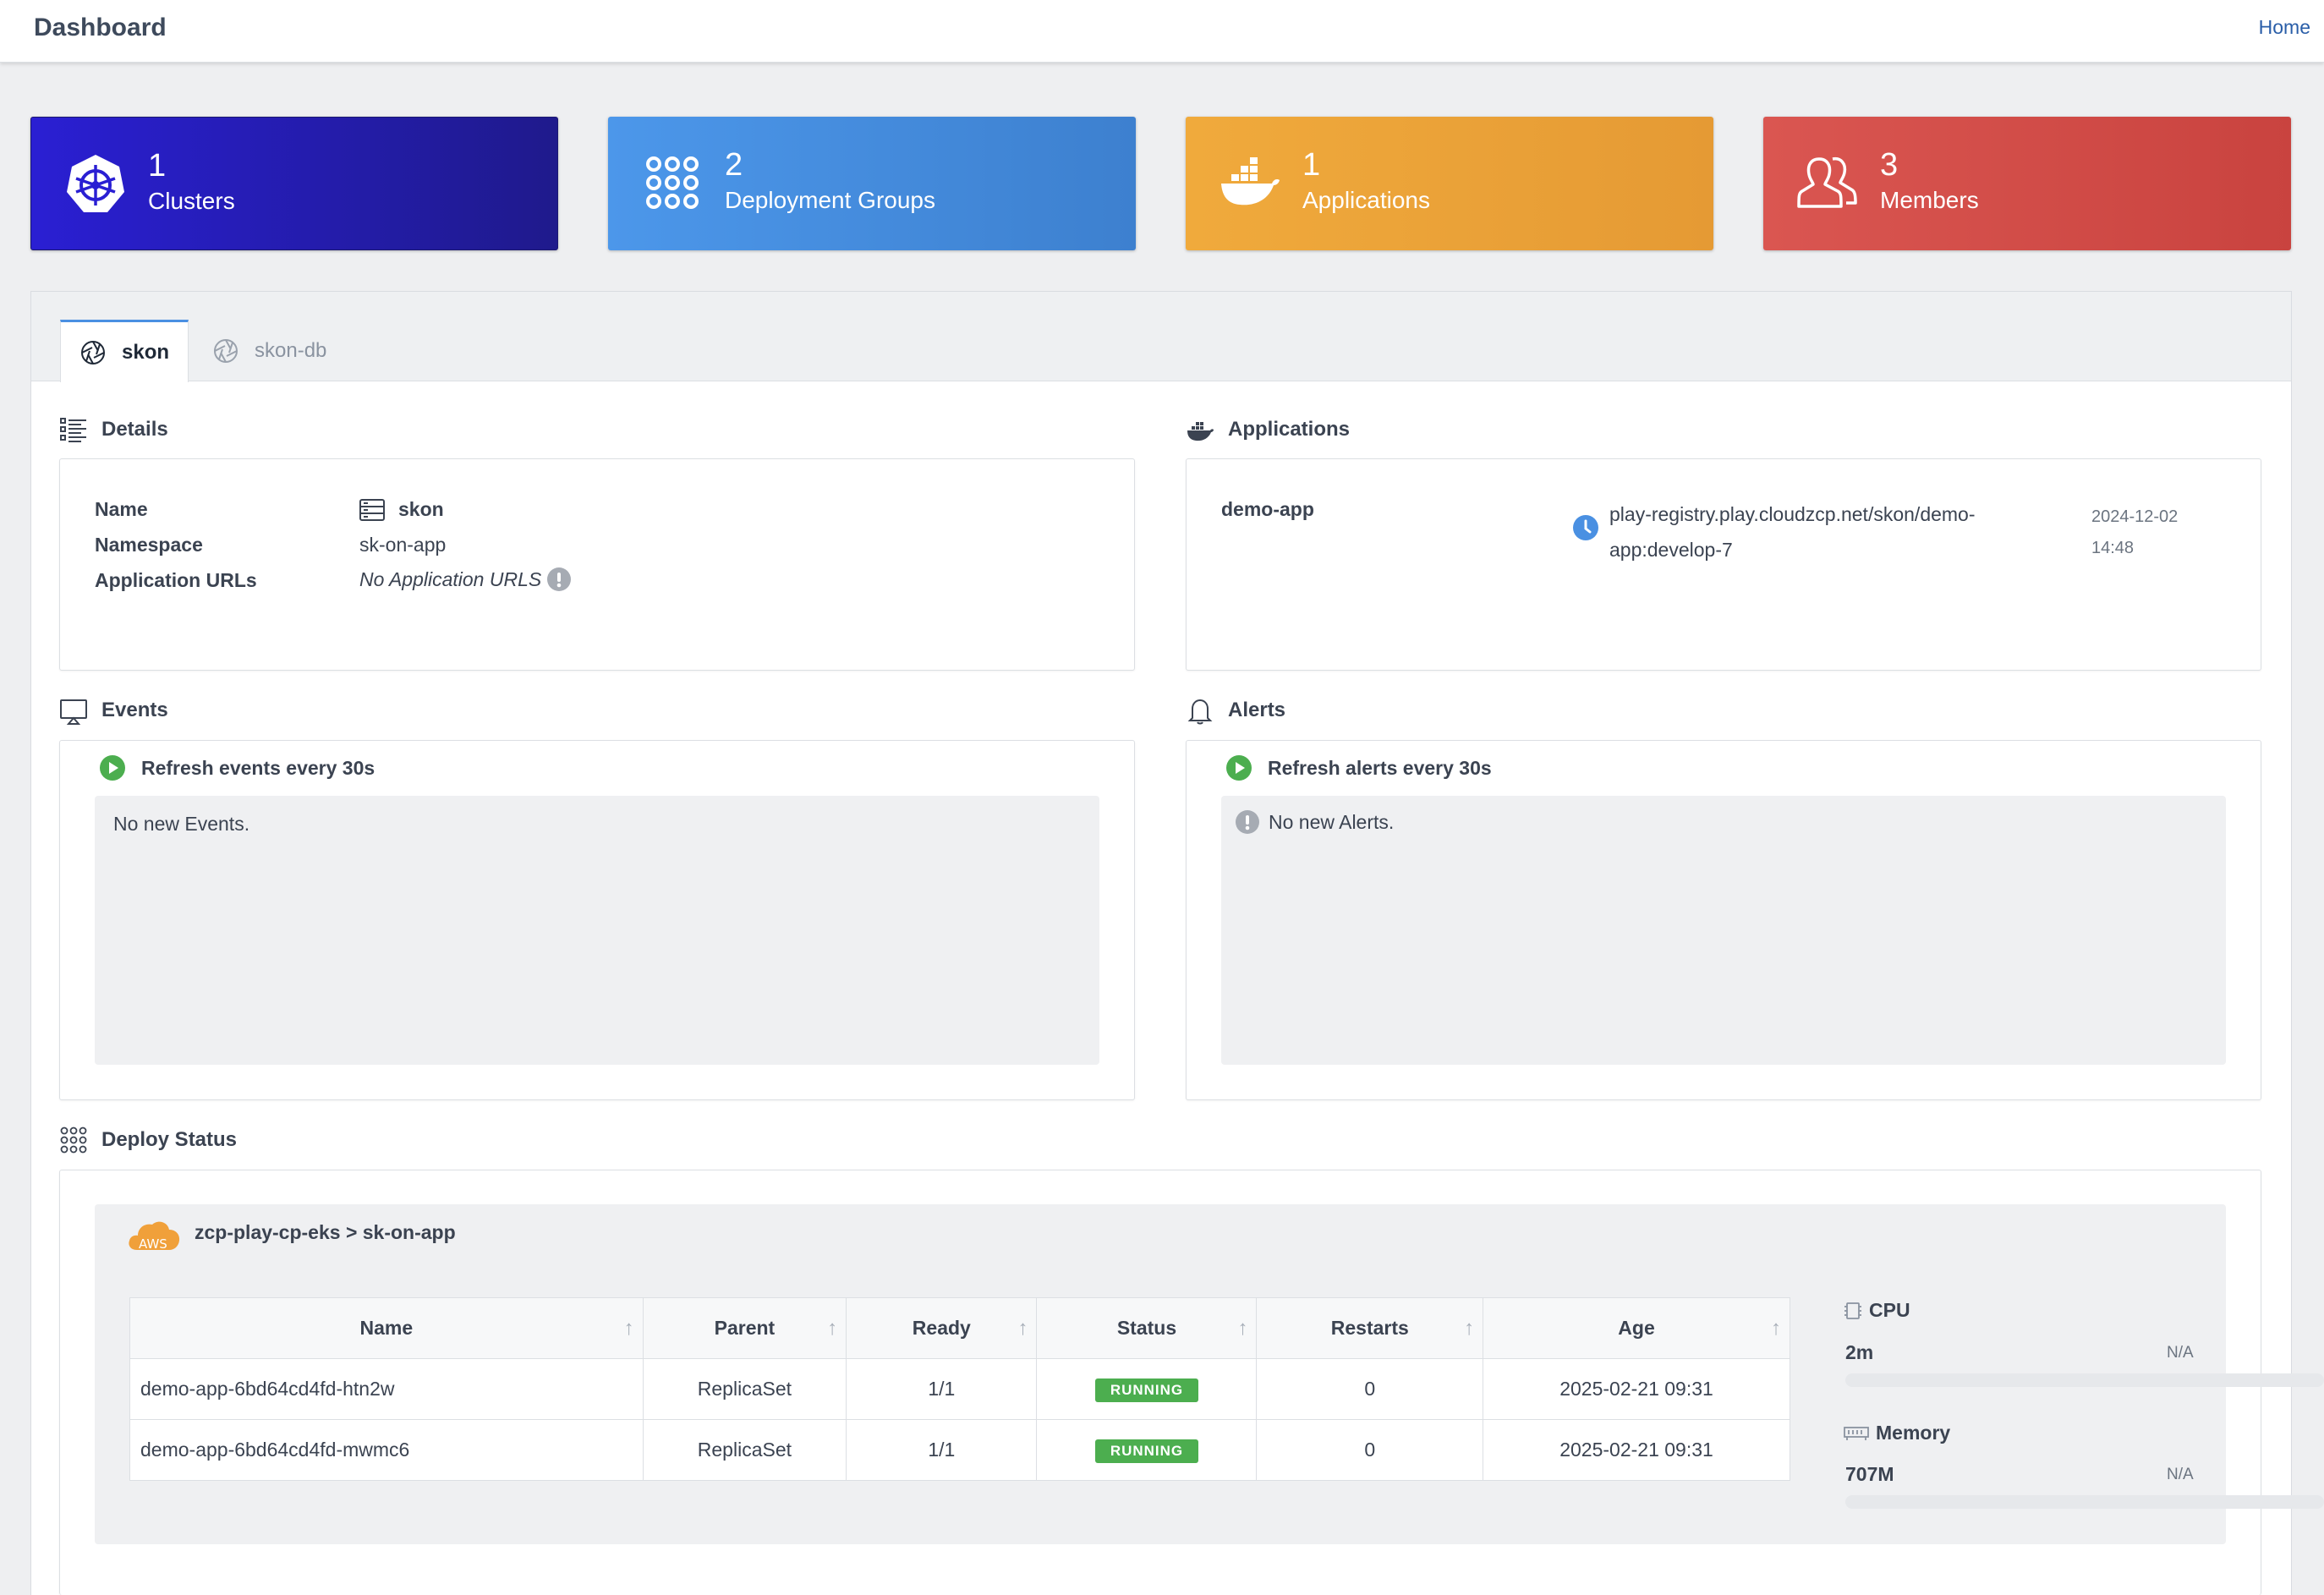 Image resolution: width=2324 pixels, height=1595 pixels. What do you see at coordinates (1859, 1352) in the screenshot?
I see `cpu-value: 2m` at bounding box center [1859, 1352].